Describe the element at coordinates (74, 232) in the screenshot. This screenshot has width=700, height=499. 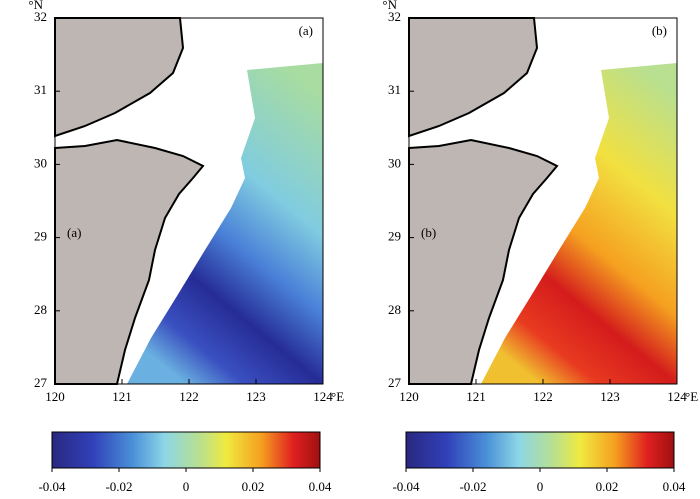
I see `panel-inner-label: (a)` at that location.